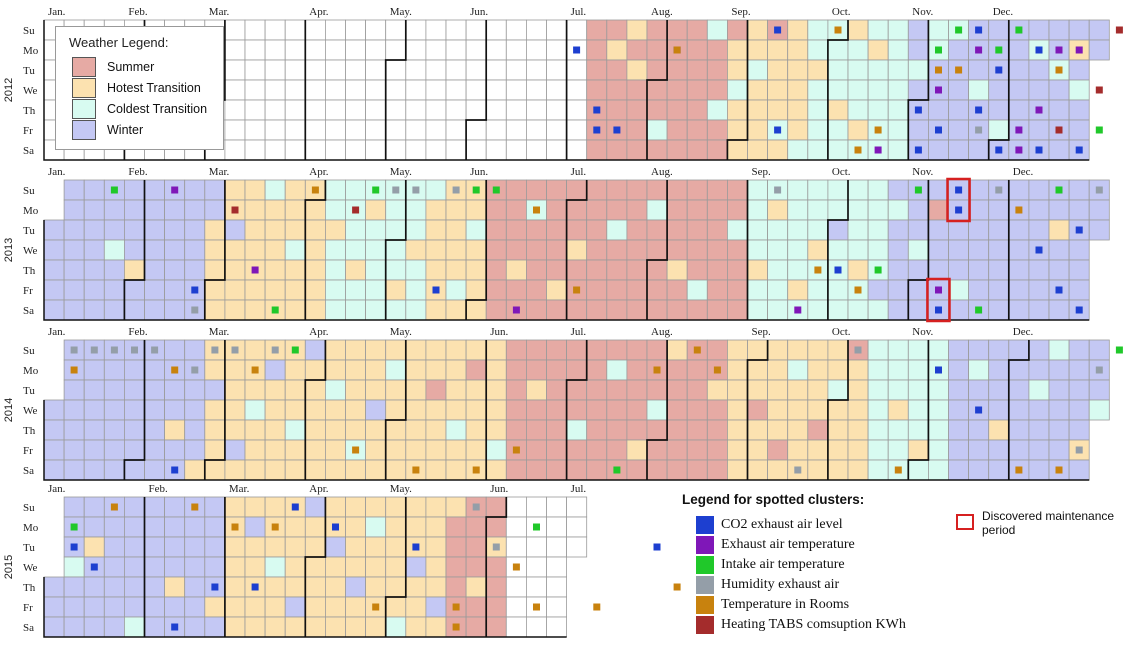 The height and width of the screenshot is (650, 1128). I want to click on month-label: Aug., so click(662, 12).